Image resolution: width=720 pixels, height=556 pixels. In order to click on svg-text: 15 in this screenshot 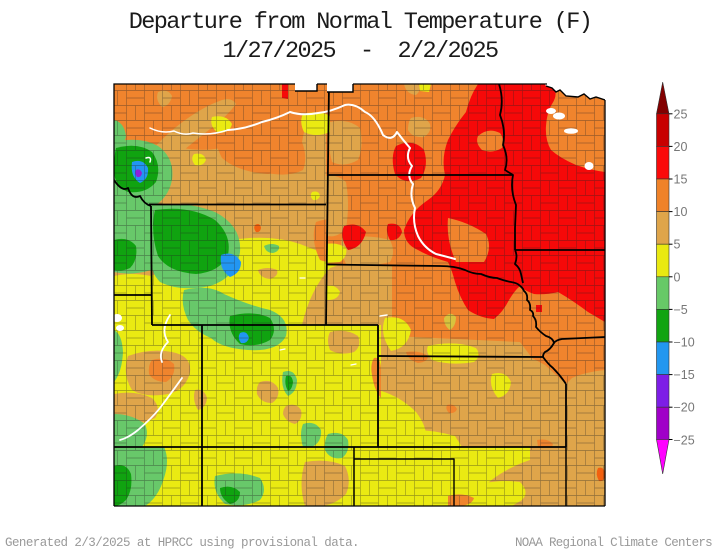, I will do `click(681, 180)`.